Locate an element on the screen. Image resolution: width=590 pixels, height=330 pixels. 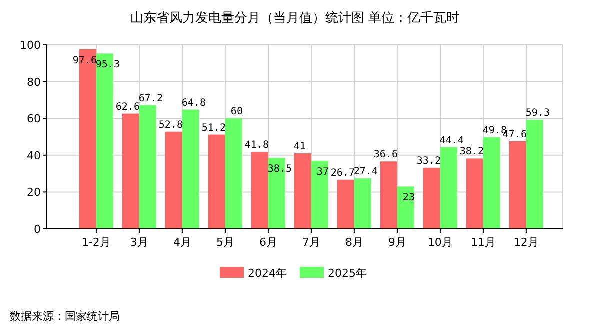
x-tick-label: 11月 is located at coordinates (483, 242).